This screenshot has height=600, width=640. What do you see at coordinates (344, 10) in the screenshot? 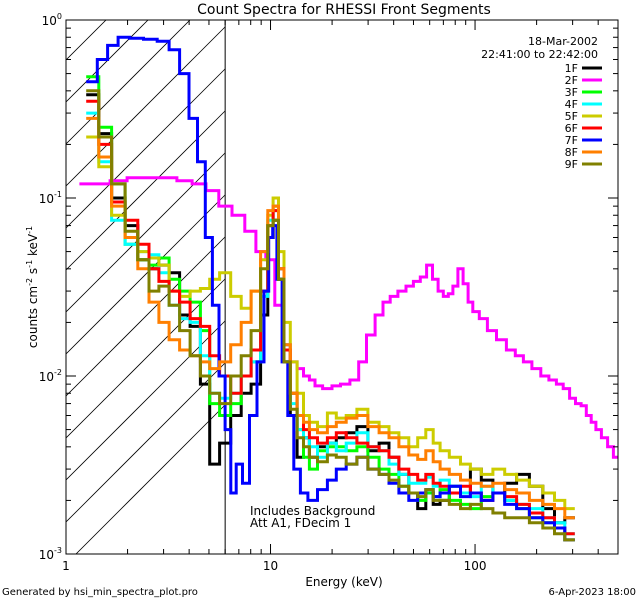
I see `chart-title: Count Spectra for RHESSI Front Segments` at bounding box center [344, 10].